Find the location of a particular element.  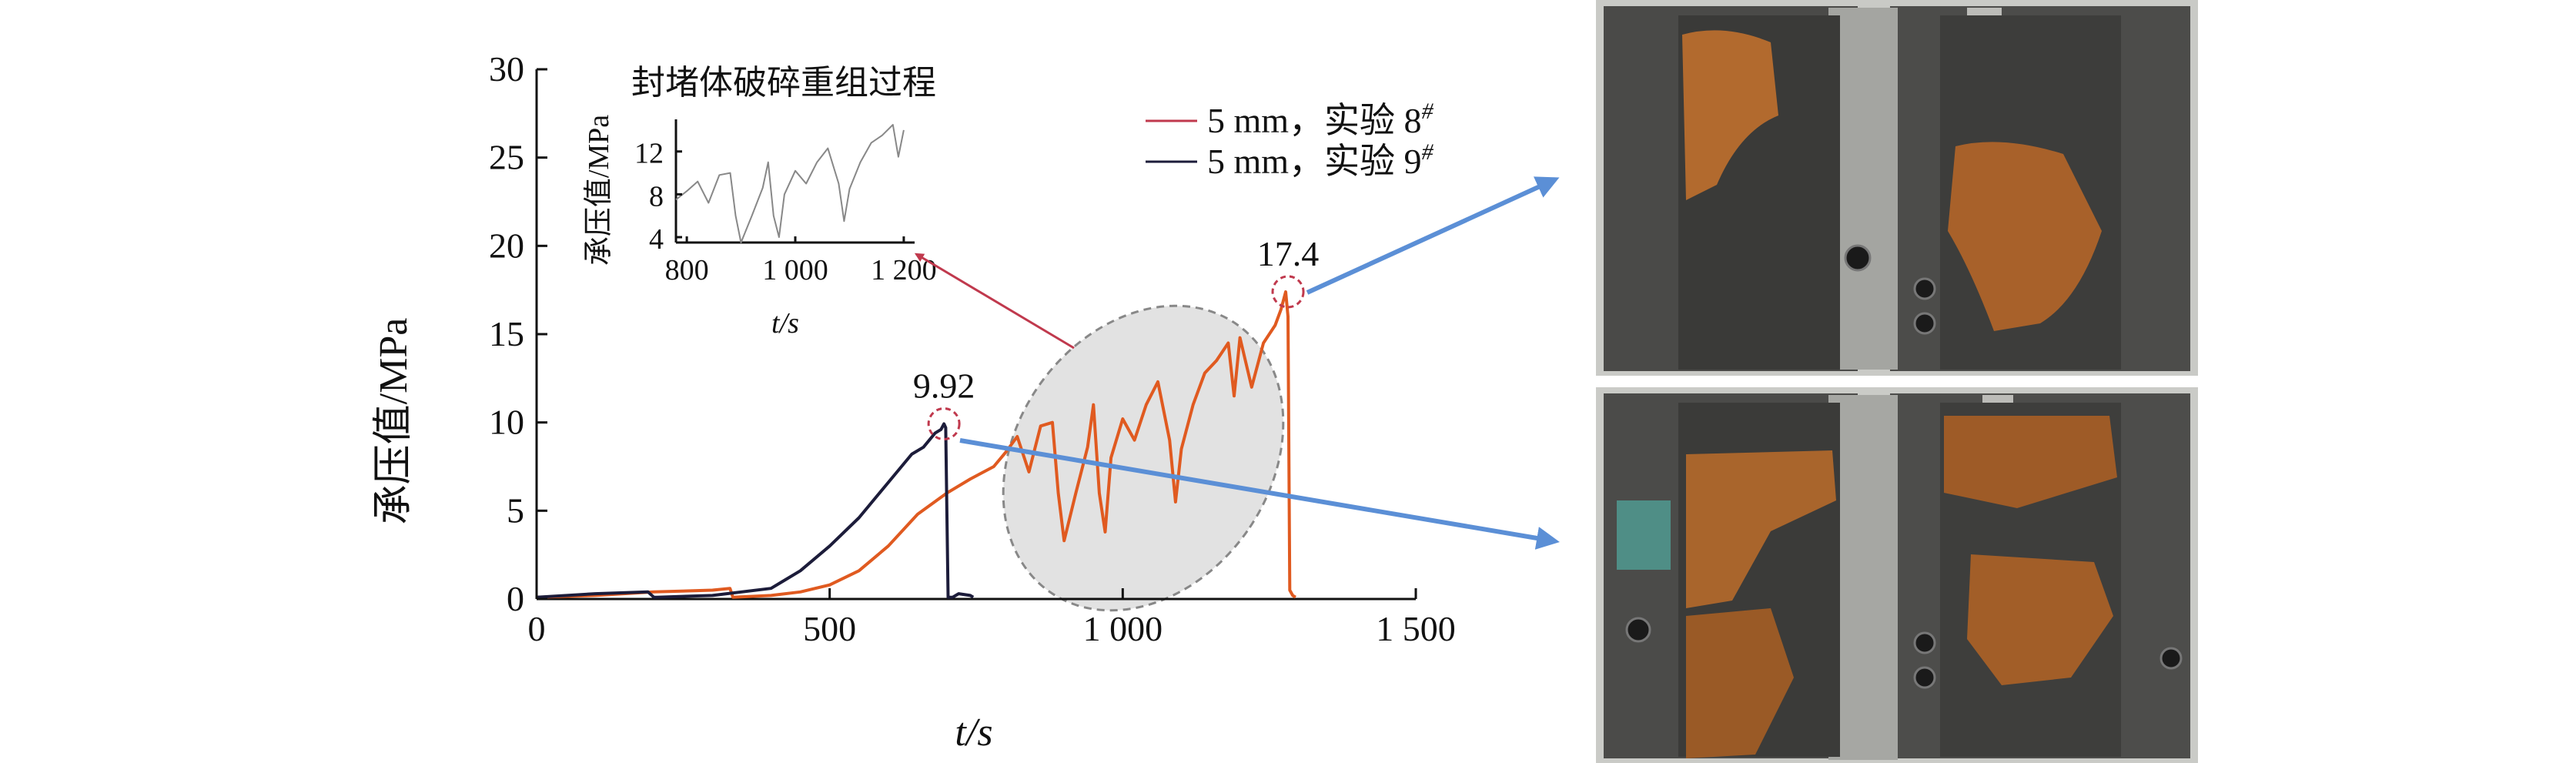

legend-label-exp9-sup: # is located at coordinates (1428, 152).